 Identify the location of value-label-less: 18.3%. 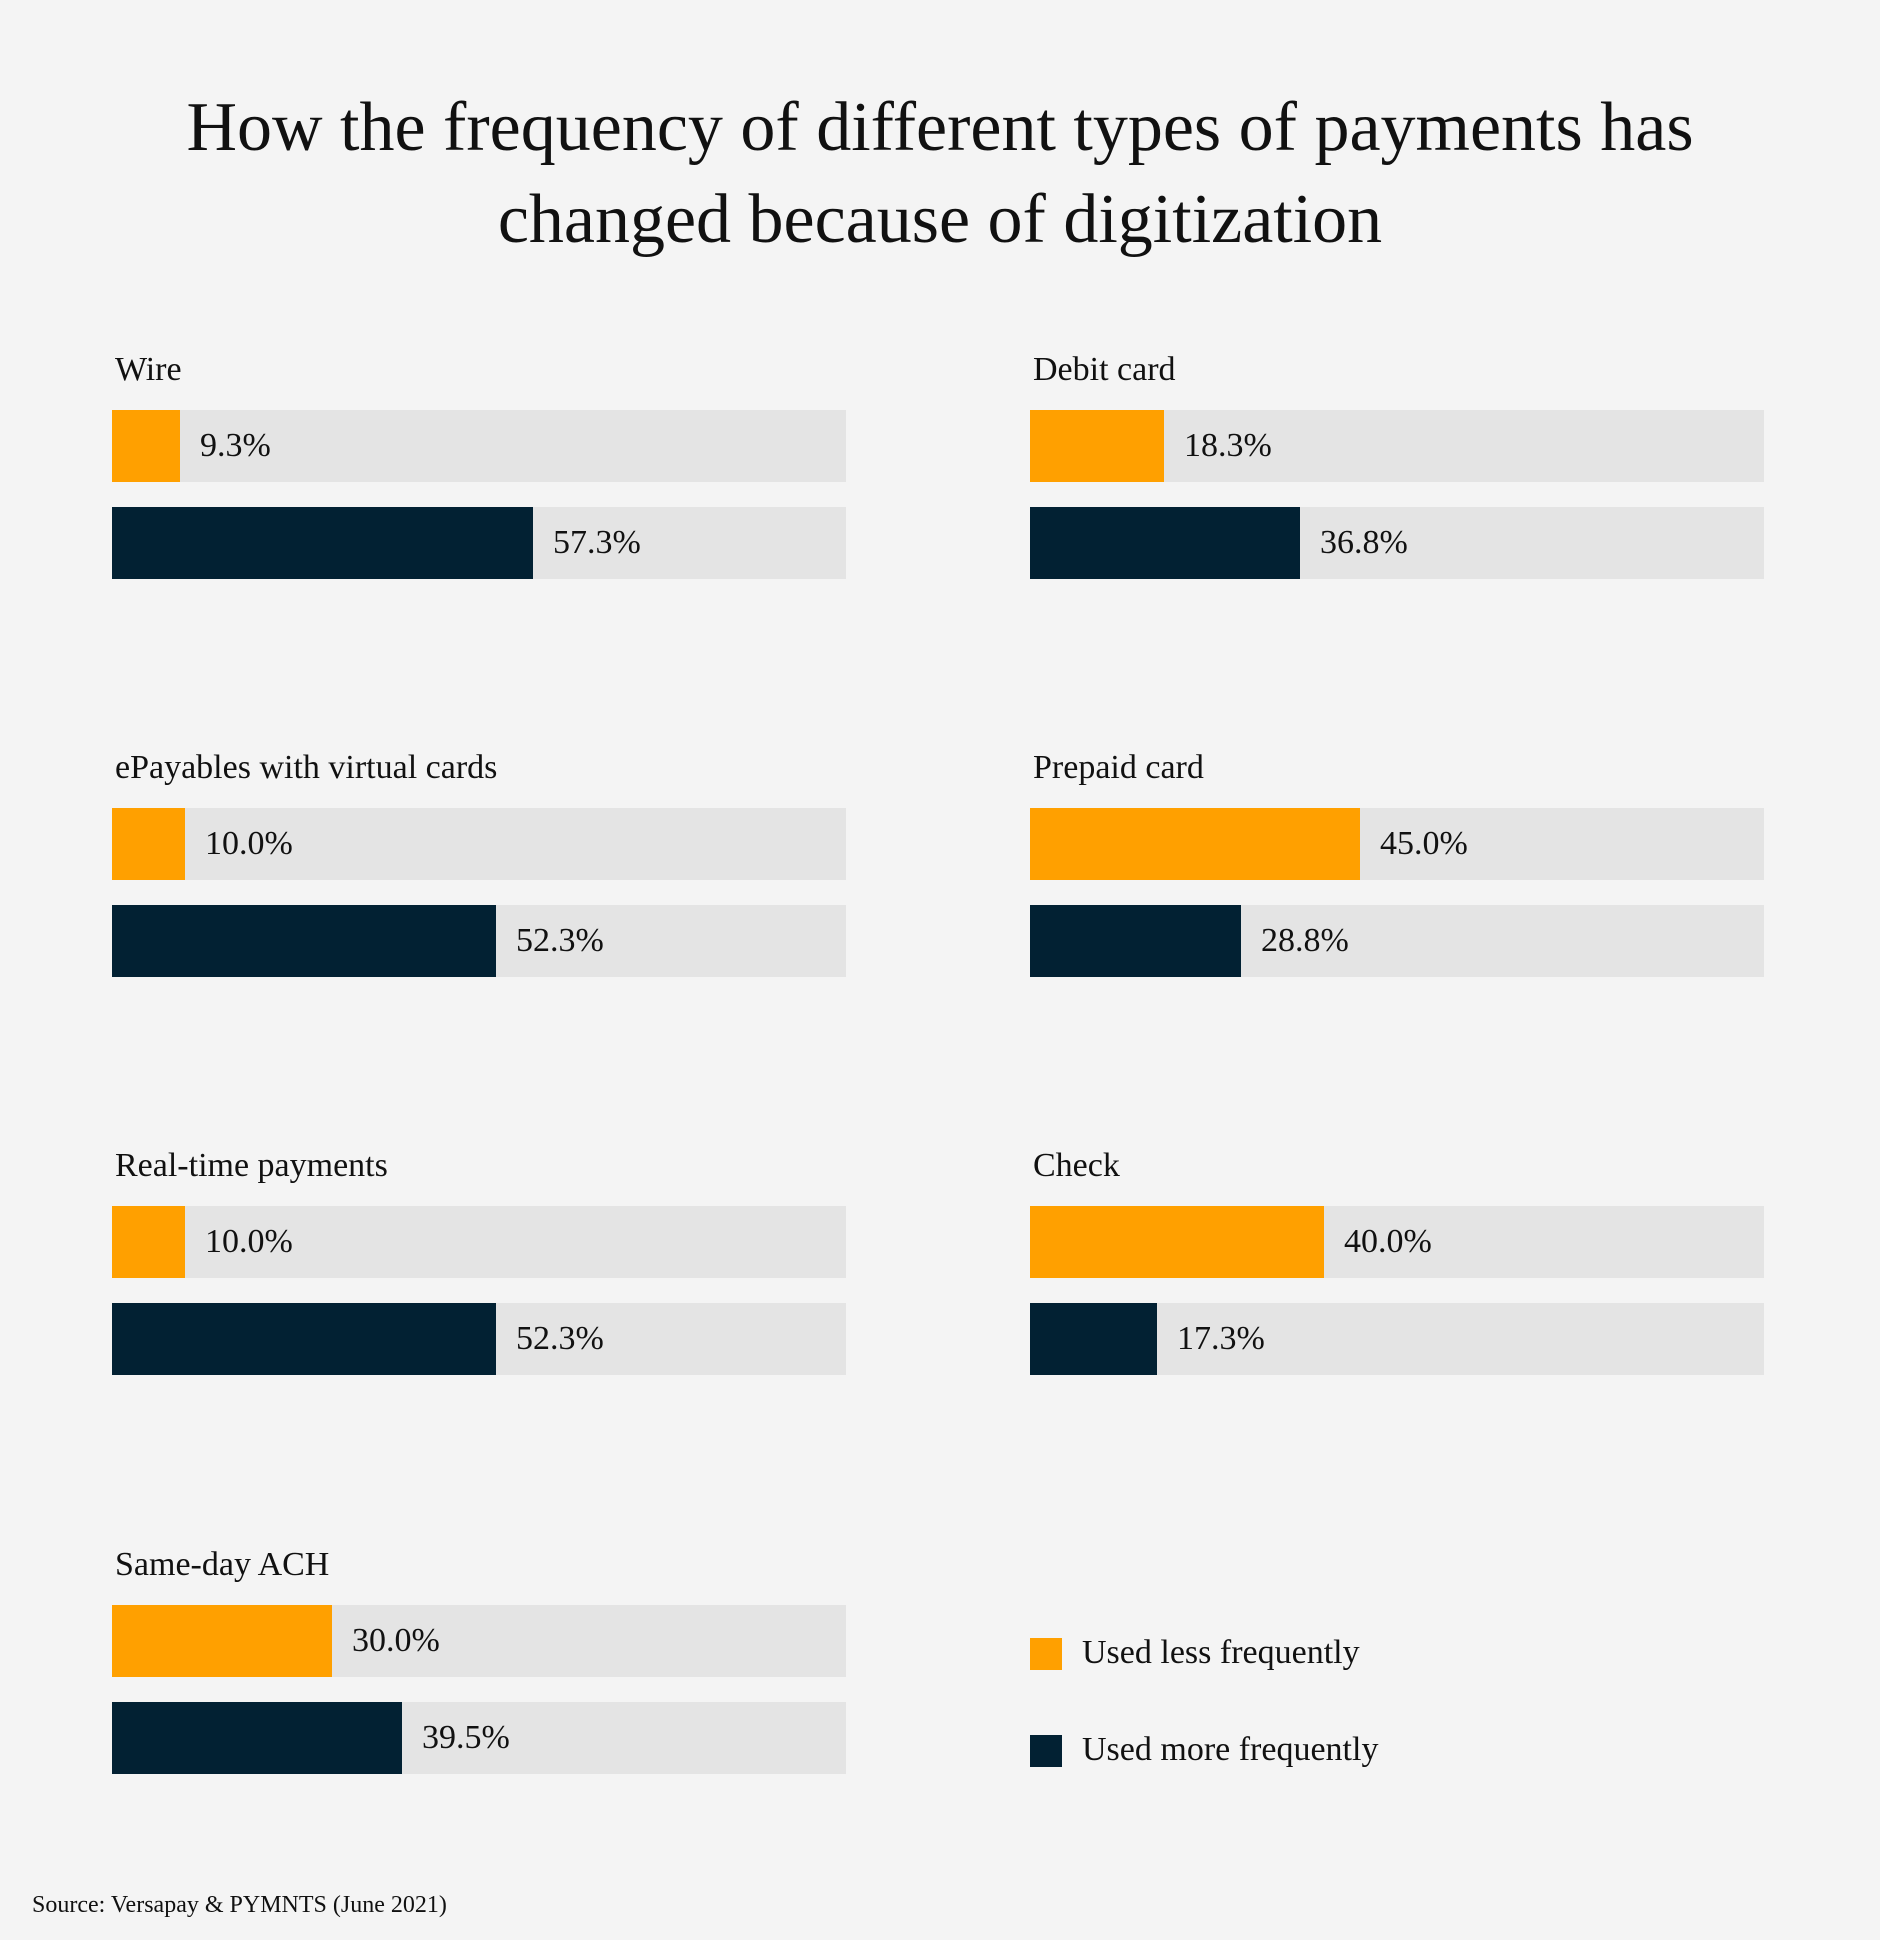
(1228, 445).